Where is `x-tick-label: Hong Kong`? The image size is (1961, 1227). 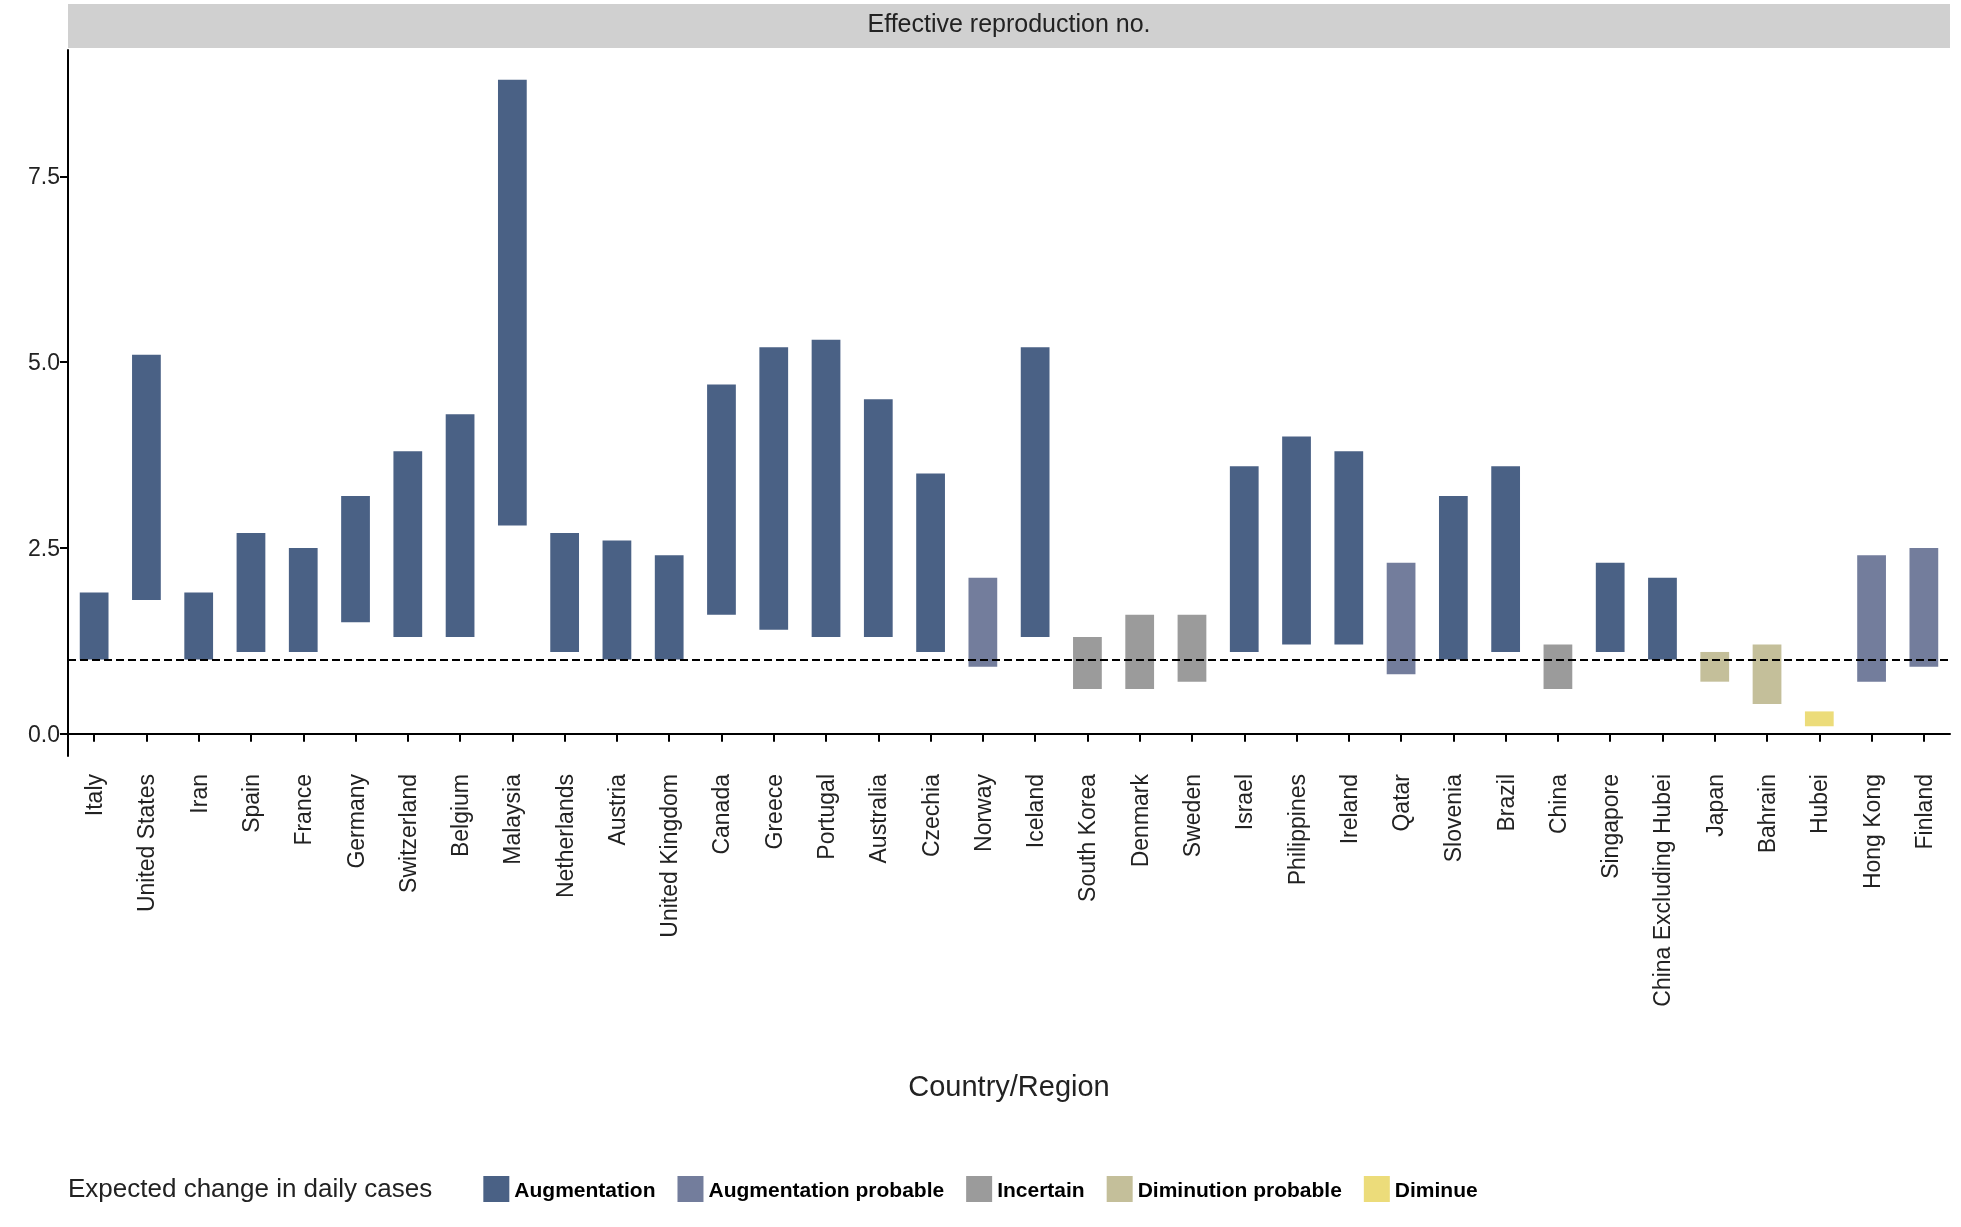 x-tick-label: Hong Kong is located at coordinates (1871, 832).